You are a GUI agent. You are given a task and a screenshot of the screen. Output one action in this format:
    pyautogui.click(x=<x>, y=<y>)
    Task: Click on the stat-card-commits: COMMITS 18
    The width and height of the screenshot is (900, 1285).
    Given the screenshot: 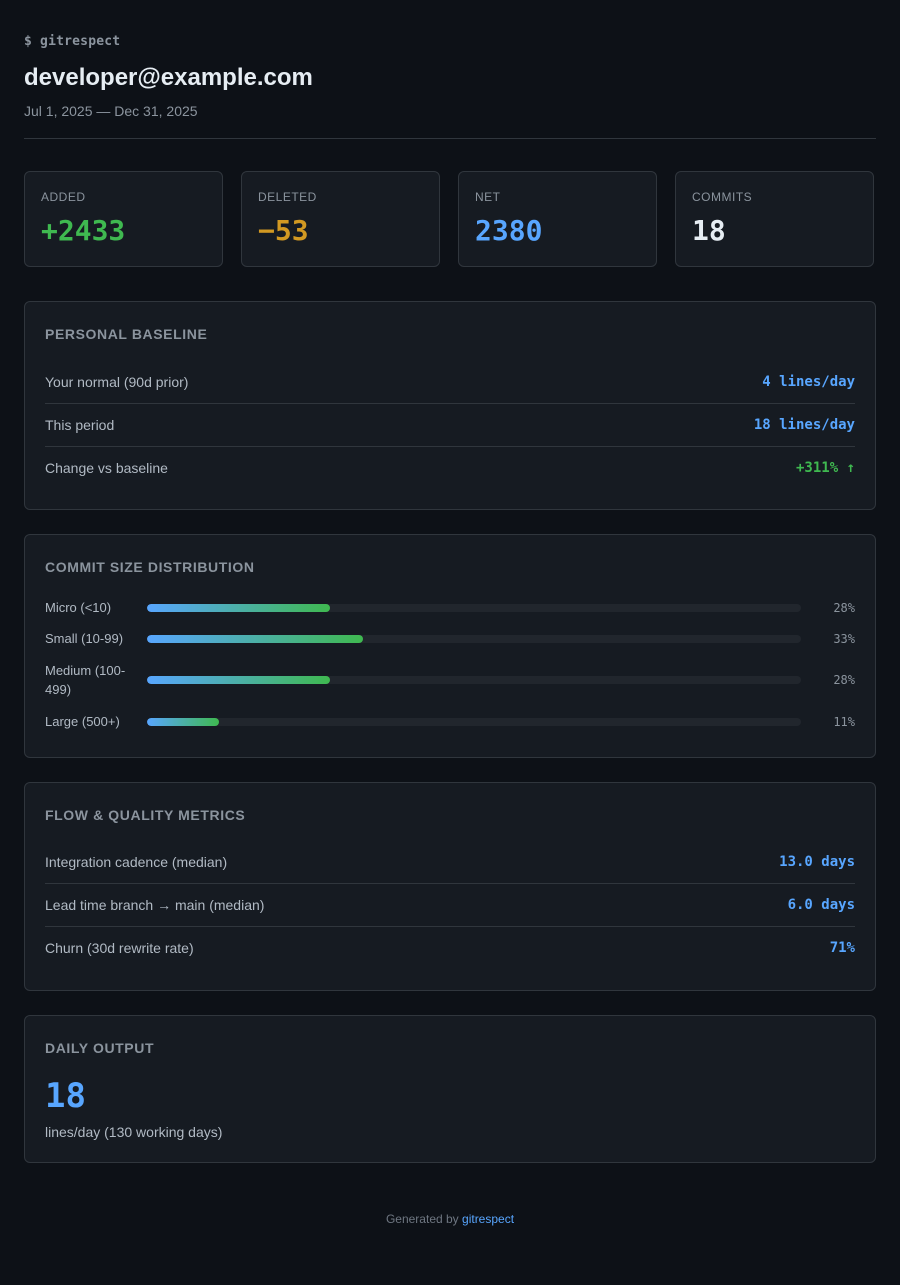 What is the action you would take?
    pyautogui.click(x=774, y=219)
    